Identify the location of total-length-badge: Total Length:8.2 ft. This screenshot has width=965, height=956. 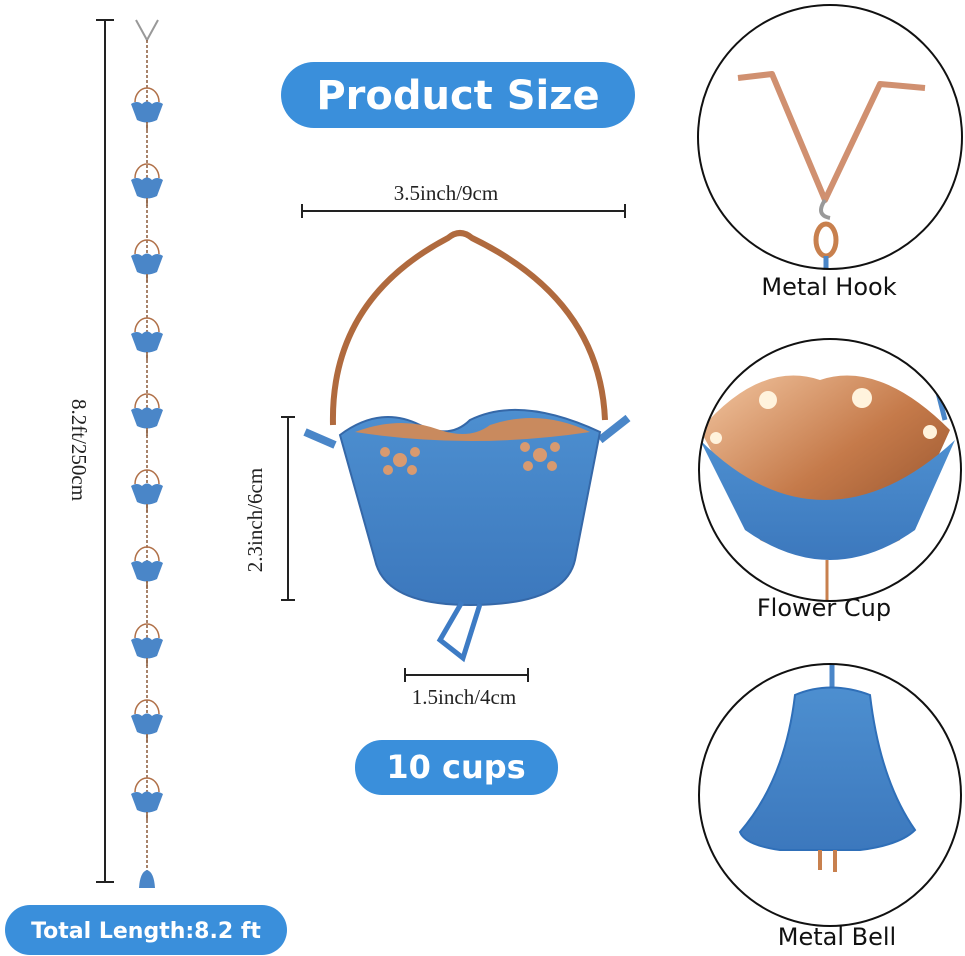
(146, 930).